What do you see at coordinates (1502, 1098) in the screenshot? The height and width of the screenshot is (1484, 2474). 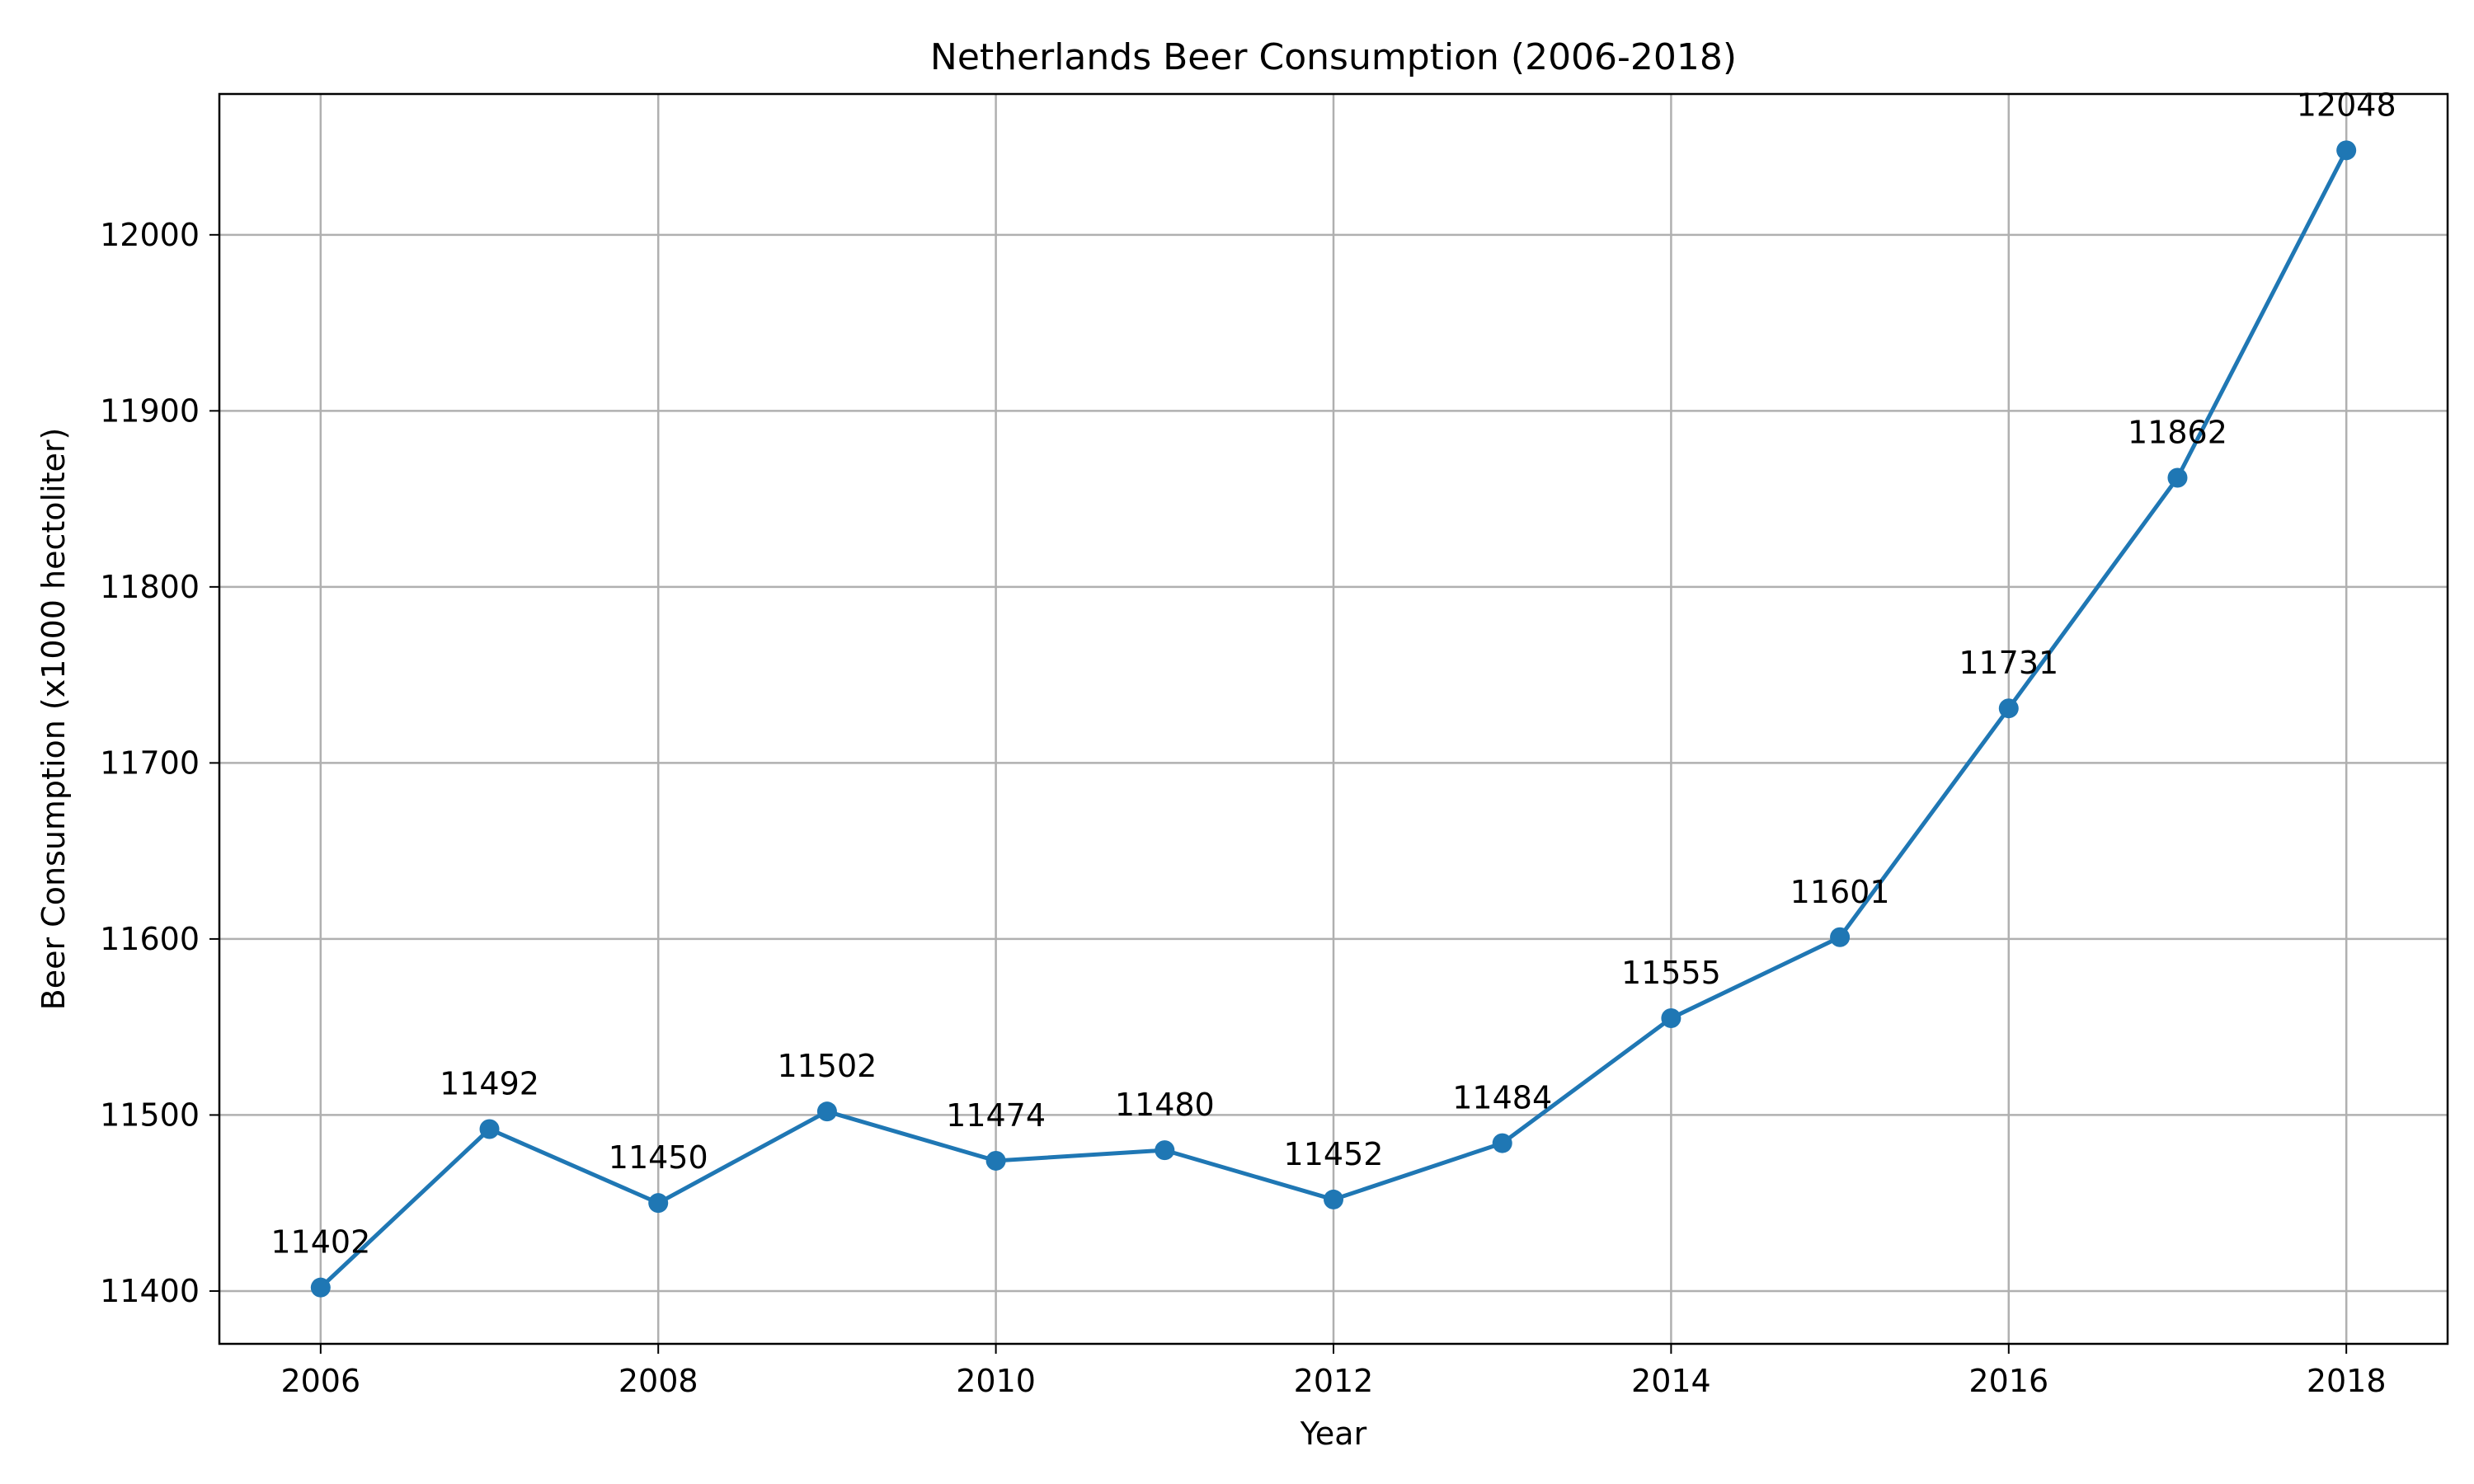 I see `data-label-2013: 11484` at bounding box center [1502, 1098].